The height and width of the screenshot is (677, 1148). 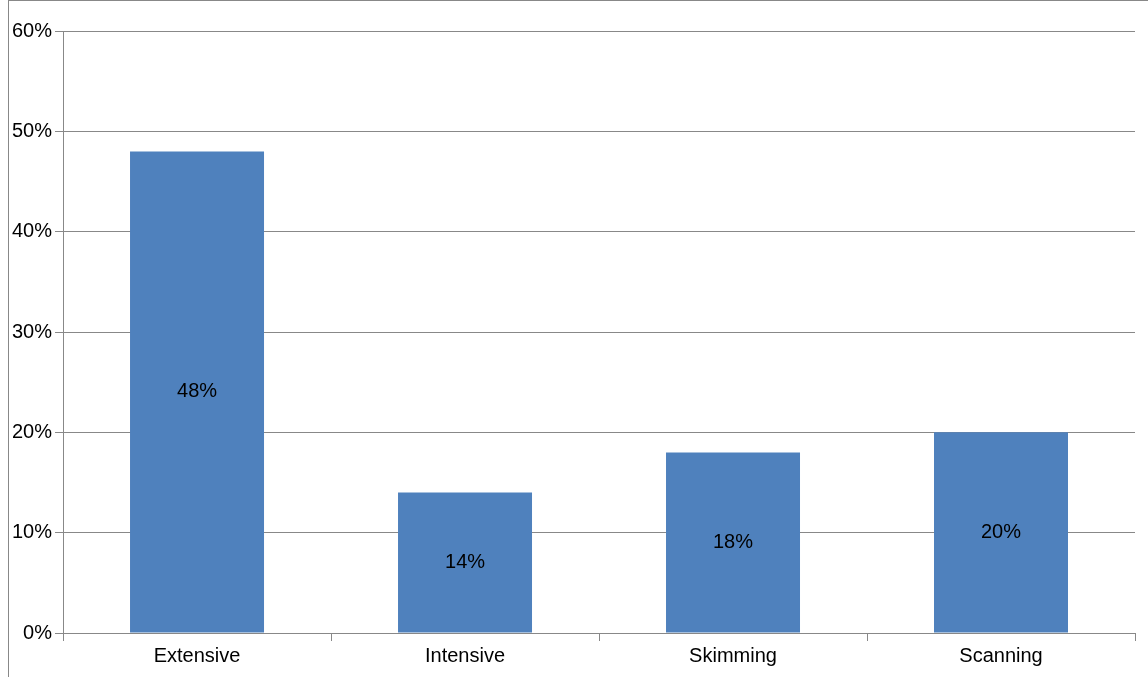 What do you see at coordinates (197, 654) in the screenshot?
I see `x-tick-label: Extensive` at bounding box center [197, 654].